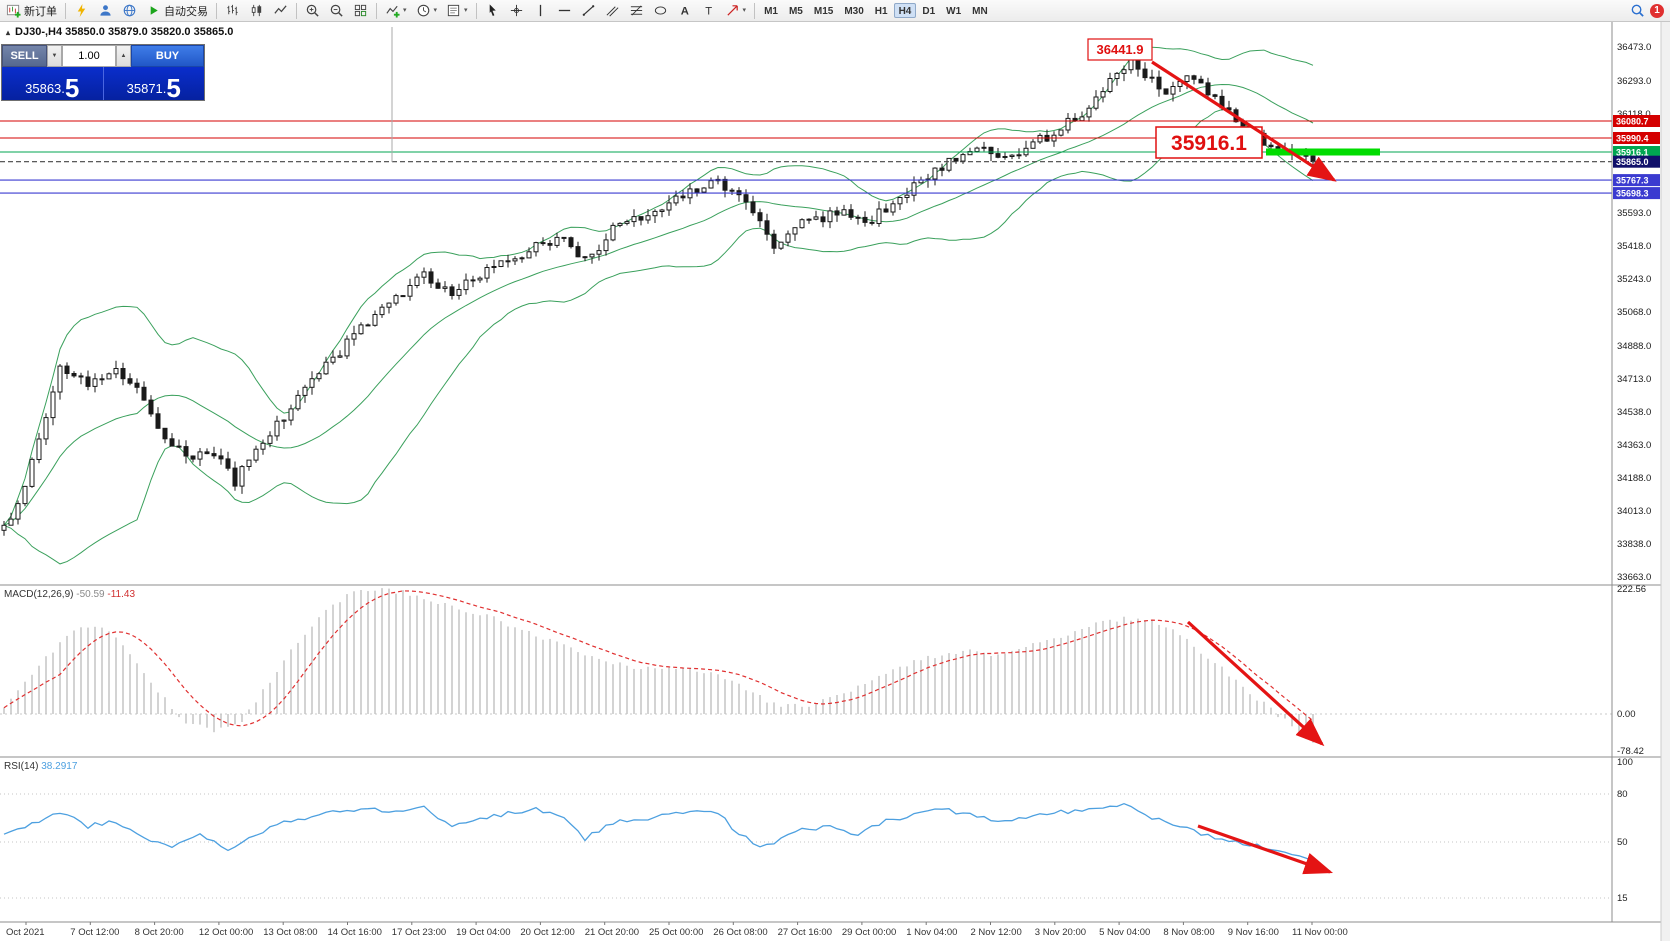  Describe the element at coordinates (24, 56) in the screenshot. I see `sell-button: SELL` at that location.